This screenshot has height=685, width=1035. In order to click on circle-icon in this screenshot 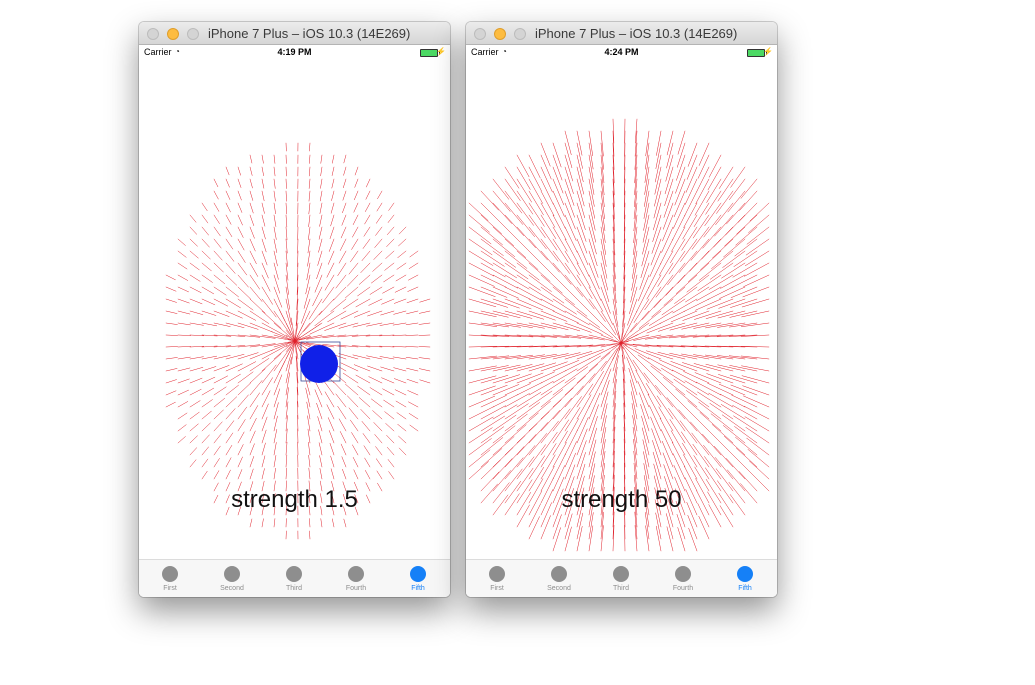, I will do `click(683, 574)`.